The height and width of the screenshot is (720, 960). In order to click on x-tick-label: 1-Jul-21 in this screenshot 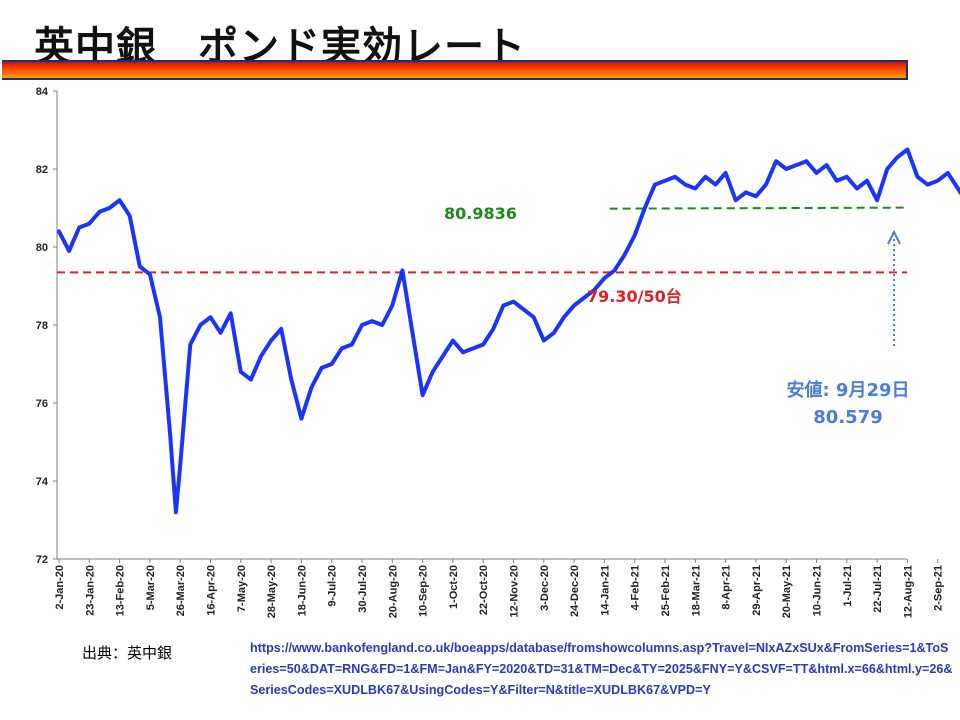, I will do `click(848, 586)`.